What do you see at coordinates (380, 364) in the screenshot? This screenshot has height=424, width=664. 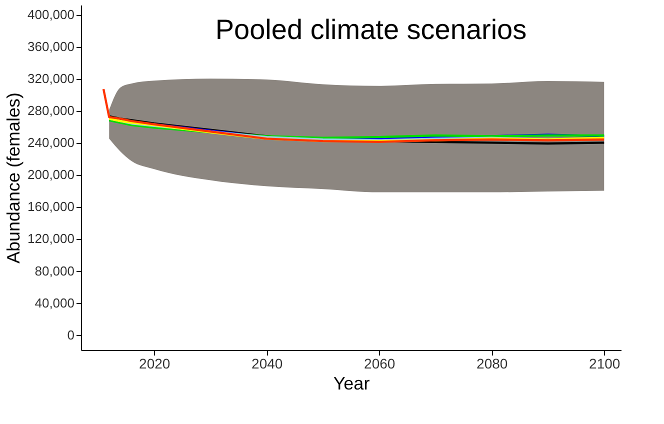 I see `x-tick-label: 2060` at bounding box center [380, 364].